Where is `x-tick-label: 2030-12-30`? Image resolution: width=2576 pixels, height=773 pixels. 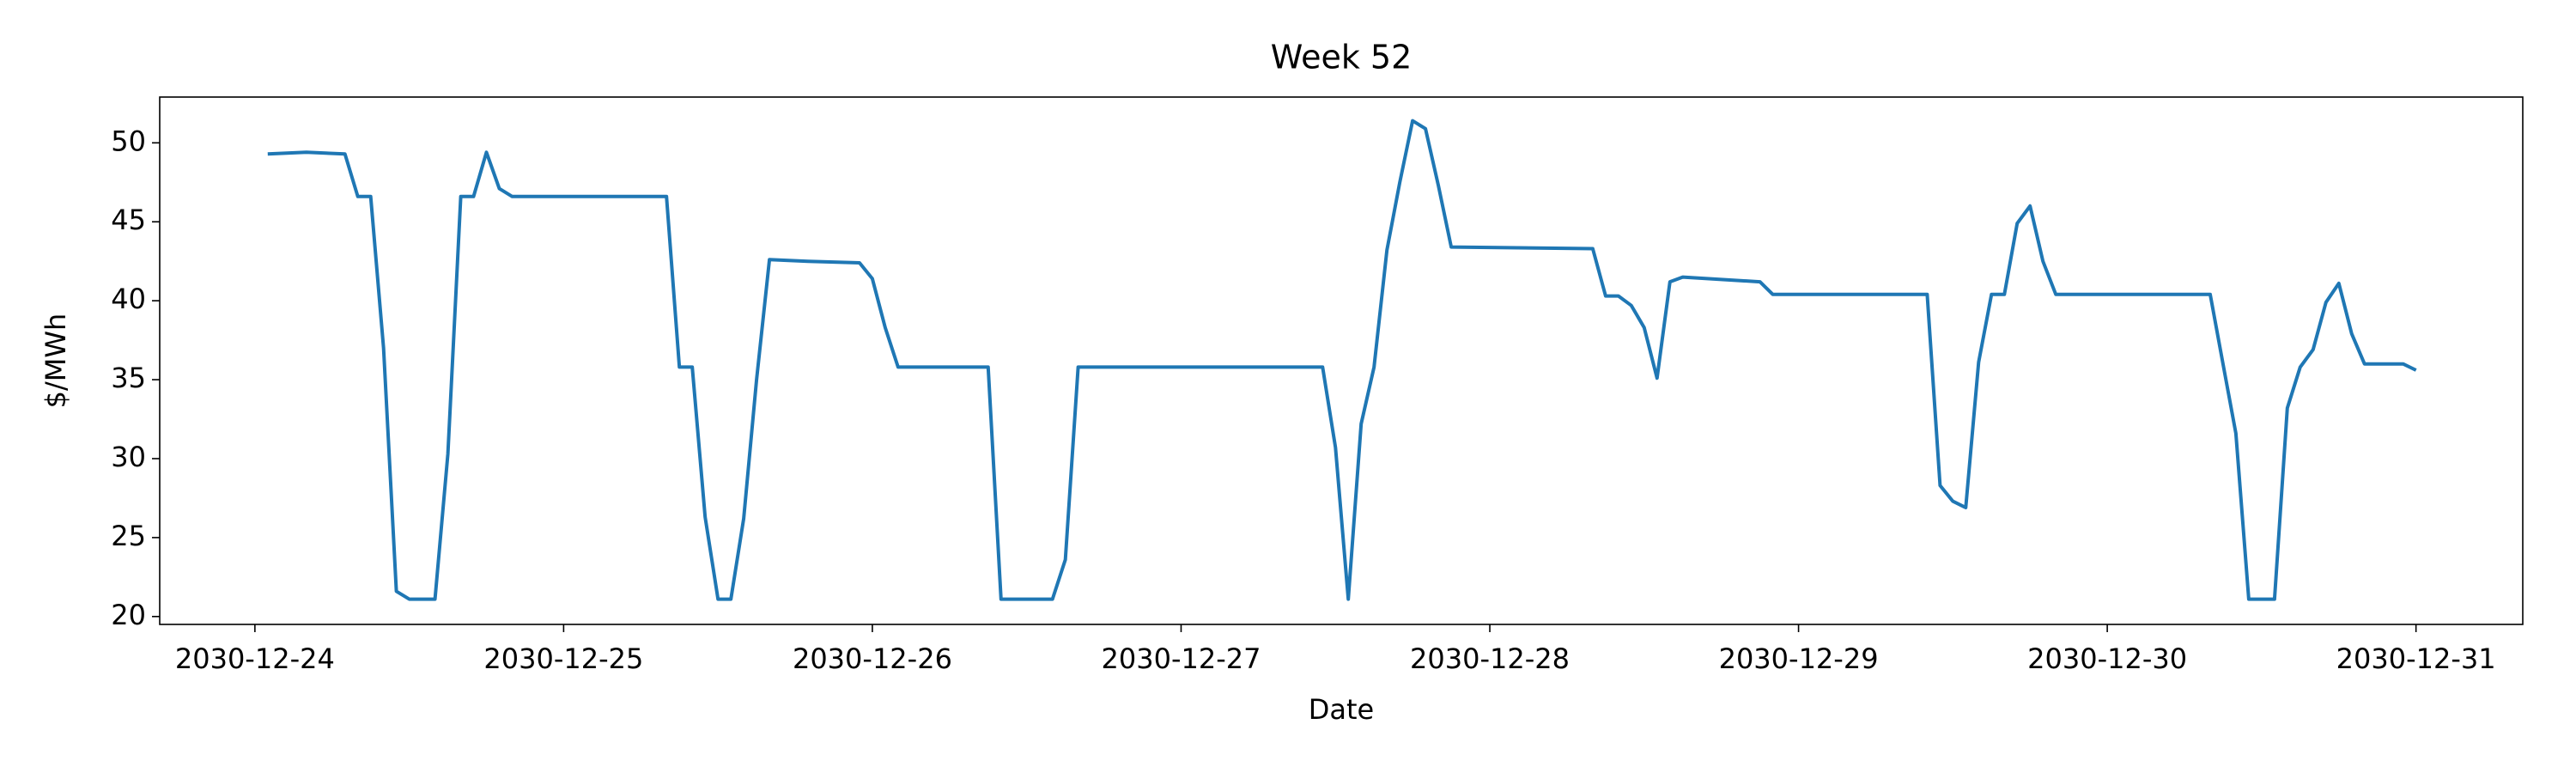
x-tick-label: 2030-12-30 is located at coordinates (2107, 658).